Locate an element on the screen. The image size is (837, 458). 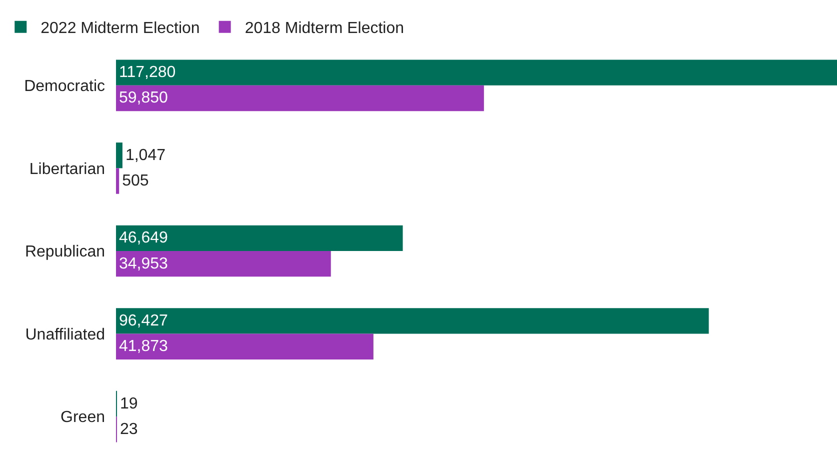
data-label: 41,873 is located at coordinates (143, 347).